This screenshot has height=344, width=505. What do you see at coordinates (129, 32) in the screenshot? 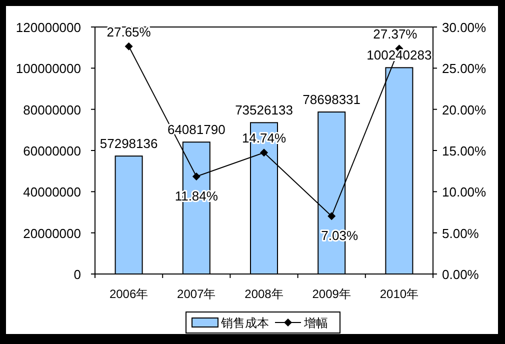
I see `data-label: 27.65%` at bounding box center [129, 32].